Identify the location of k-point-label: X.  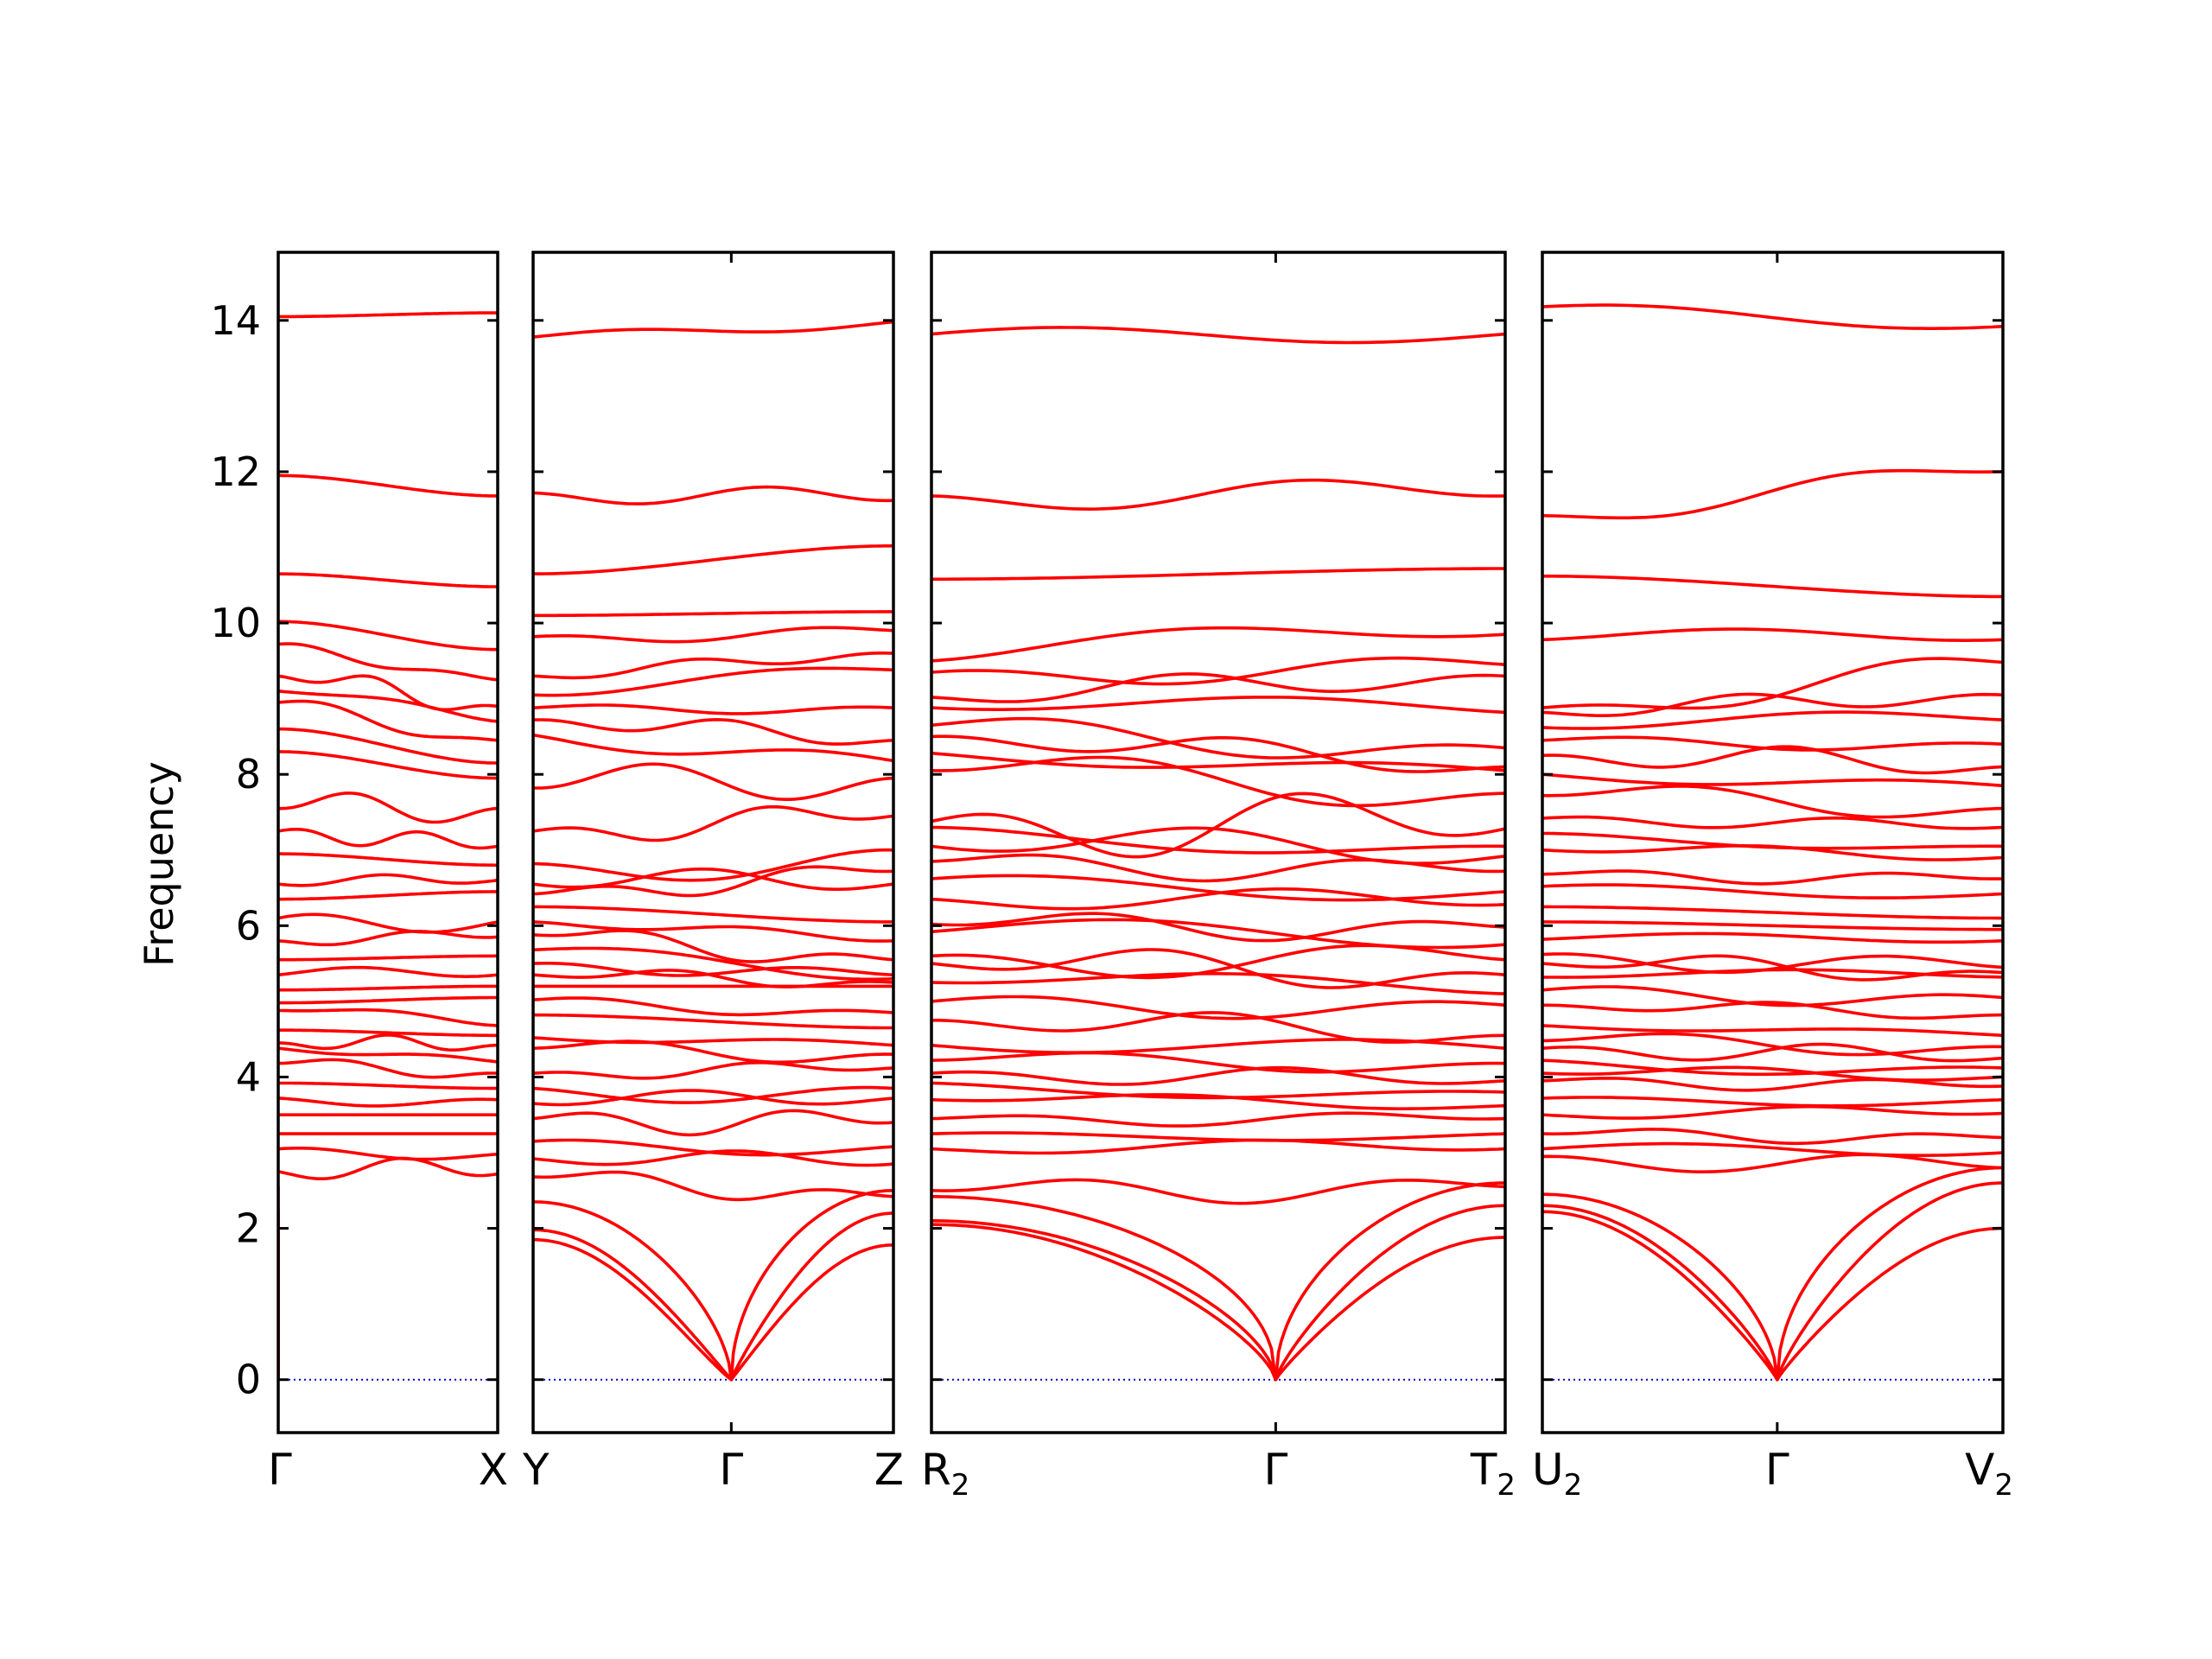
(493, 1470).